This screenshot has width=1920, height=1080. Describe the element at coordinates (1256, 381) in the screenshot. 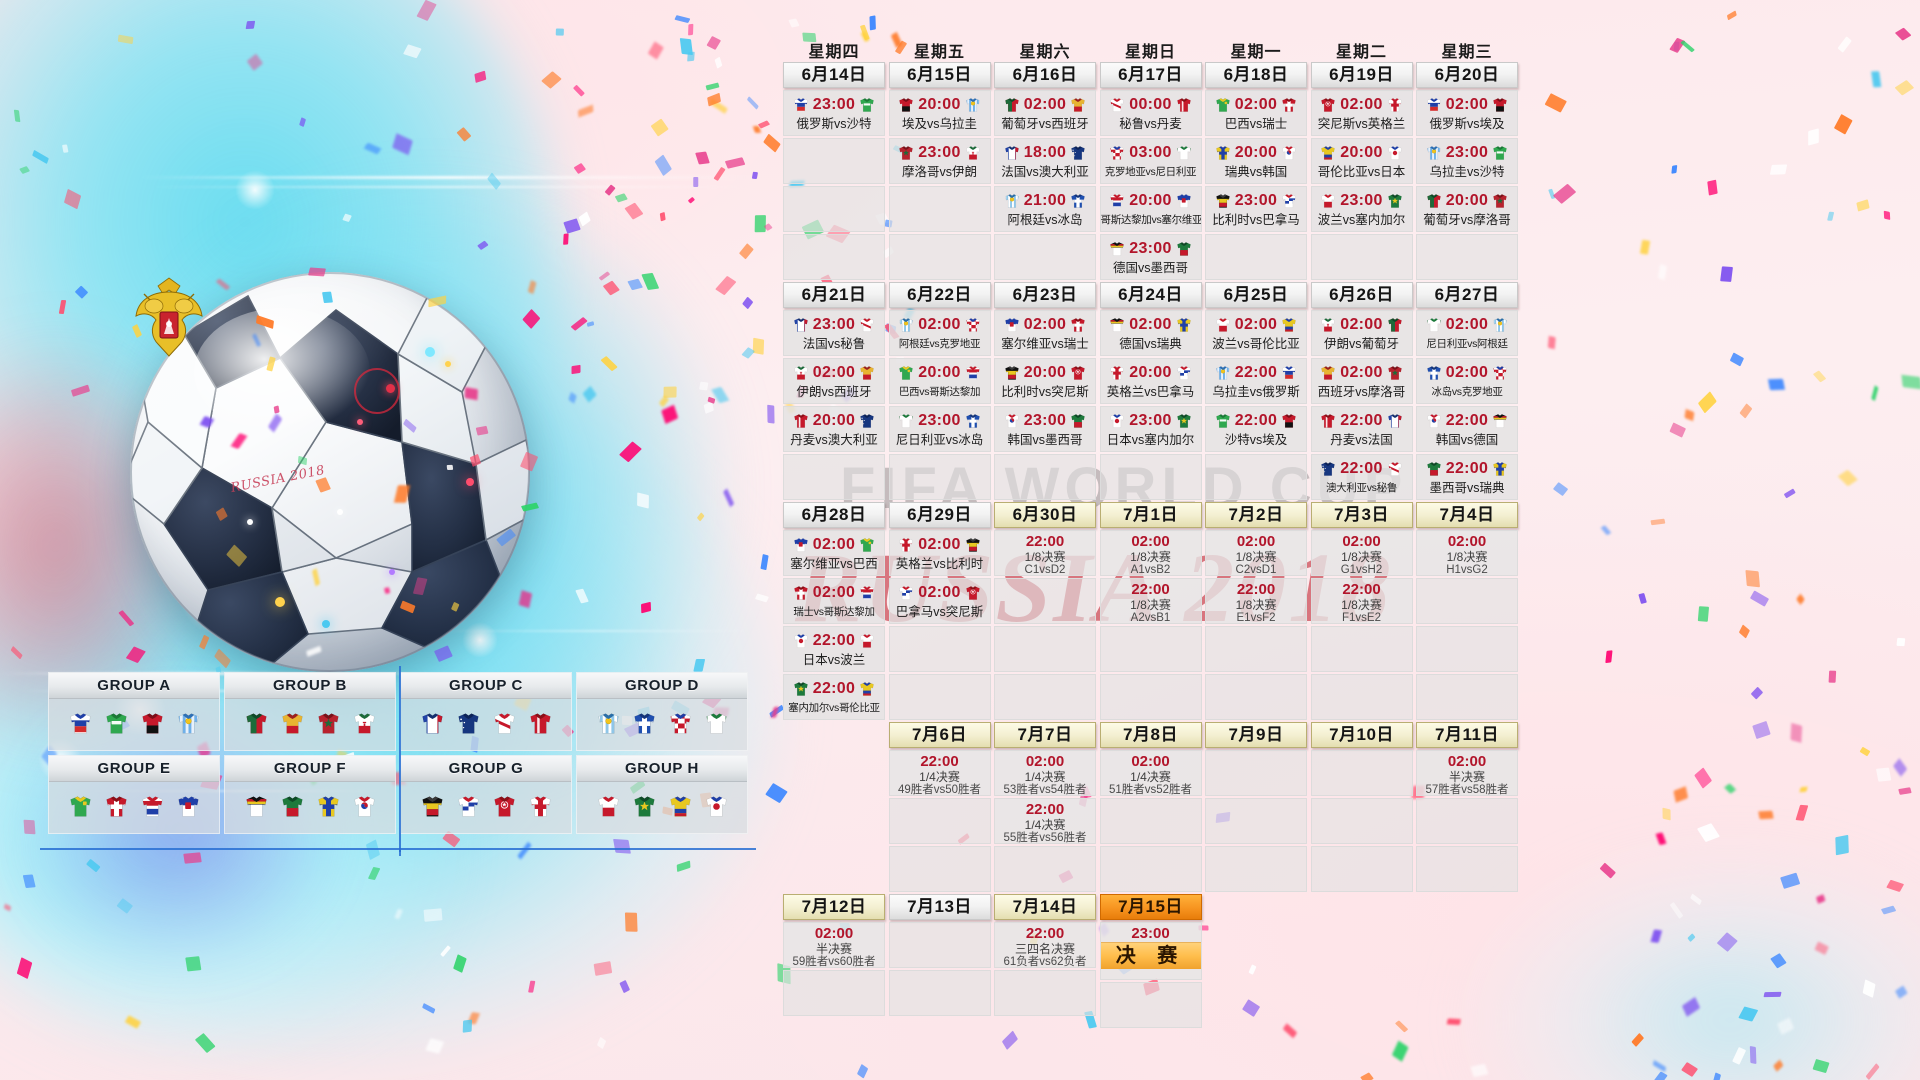

I see `group-match-cell: 22:00 乌拉圭vs俄罗斯` at that location.